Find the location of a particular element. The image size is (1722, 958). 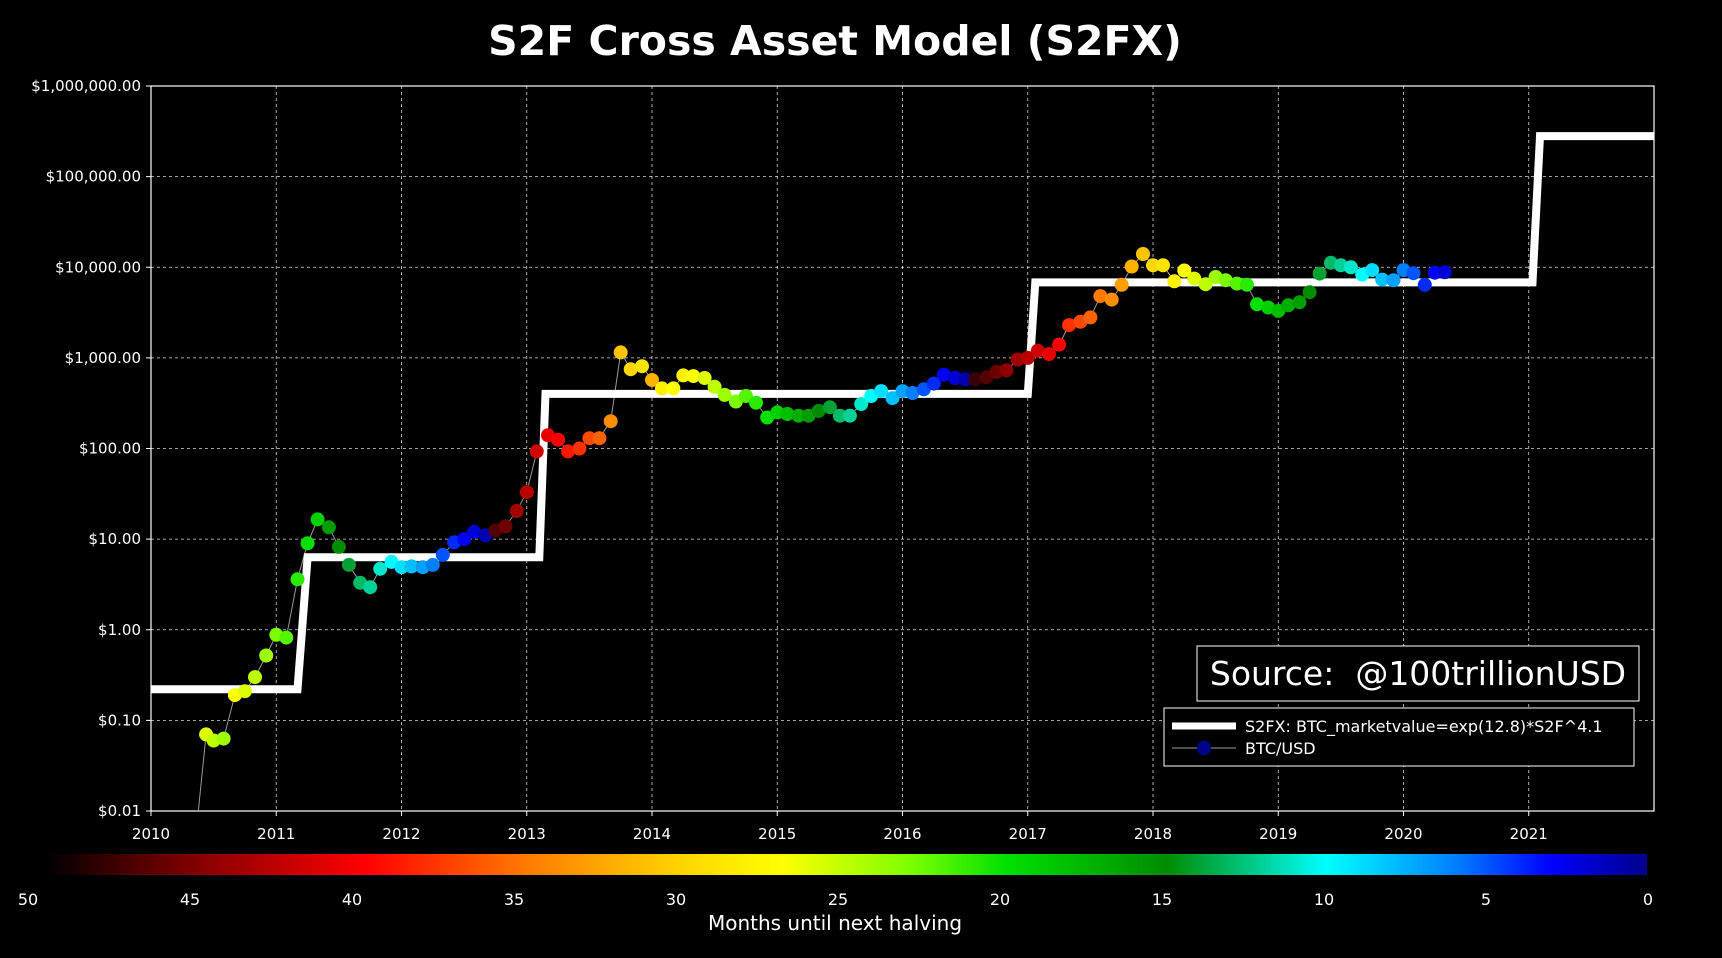

colorbar-tick-label: 50 is located at coordinates (28, 899).